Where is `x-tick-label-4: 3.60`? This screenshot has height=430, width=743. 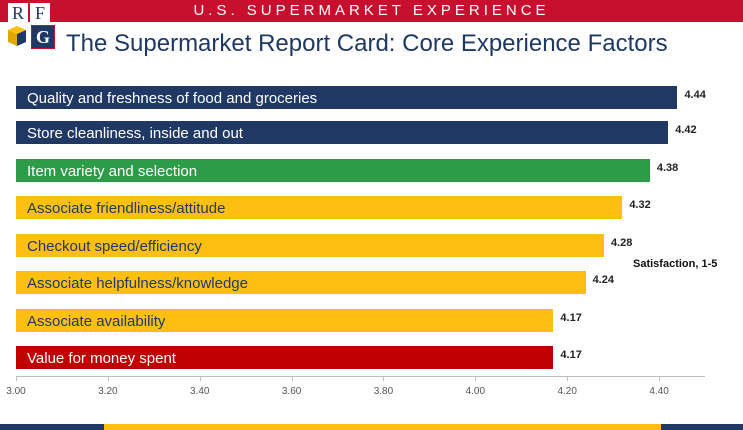
x-tick-label-4: 3.60 is located at coordinates (291, 391).